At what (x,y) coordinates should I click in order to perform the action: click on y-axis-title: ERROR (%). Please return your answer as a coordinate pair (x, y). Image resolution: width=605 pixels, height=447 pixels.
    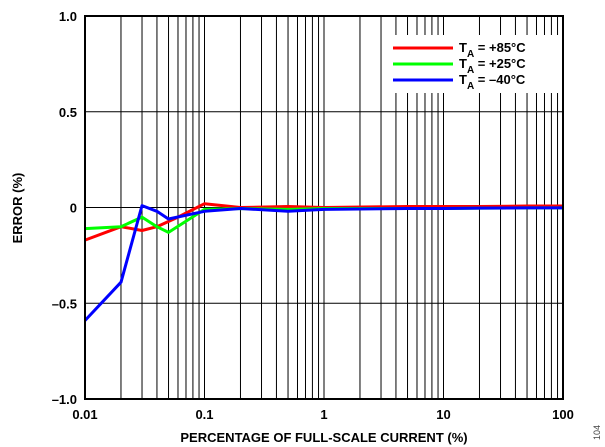
    Looking at the image, I should click on (17, 208).